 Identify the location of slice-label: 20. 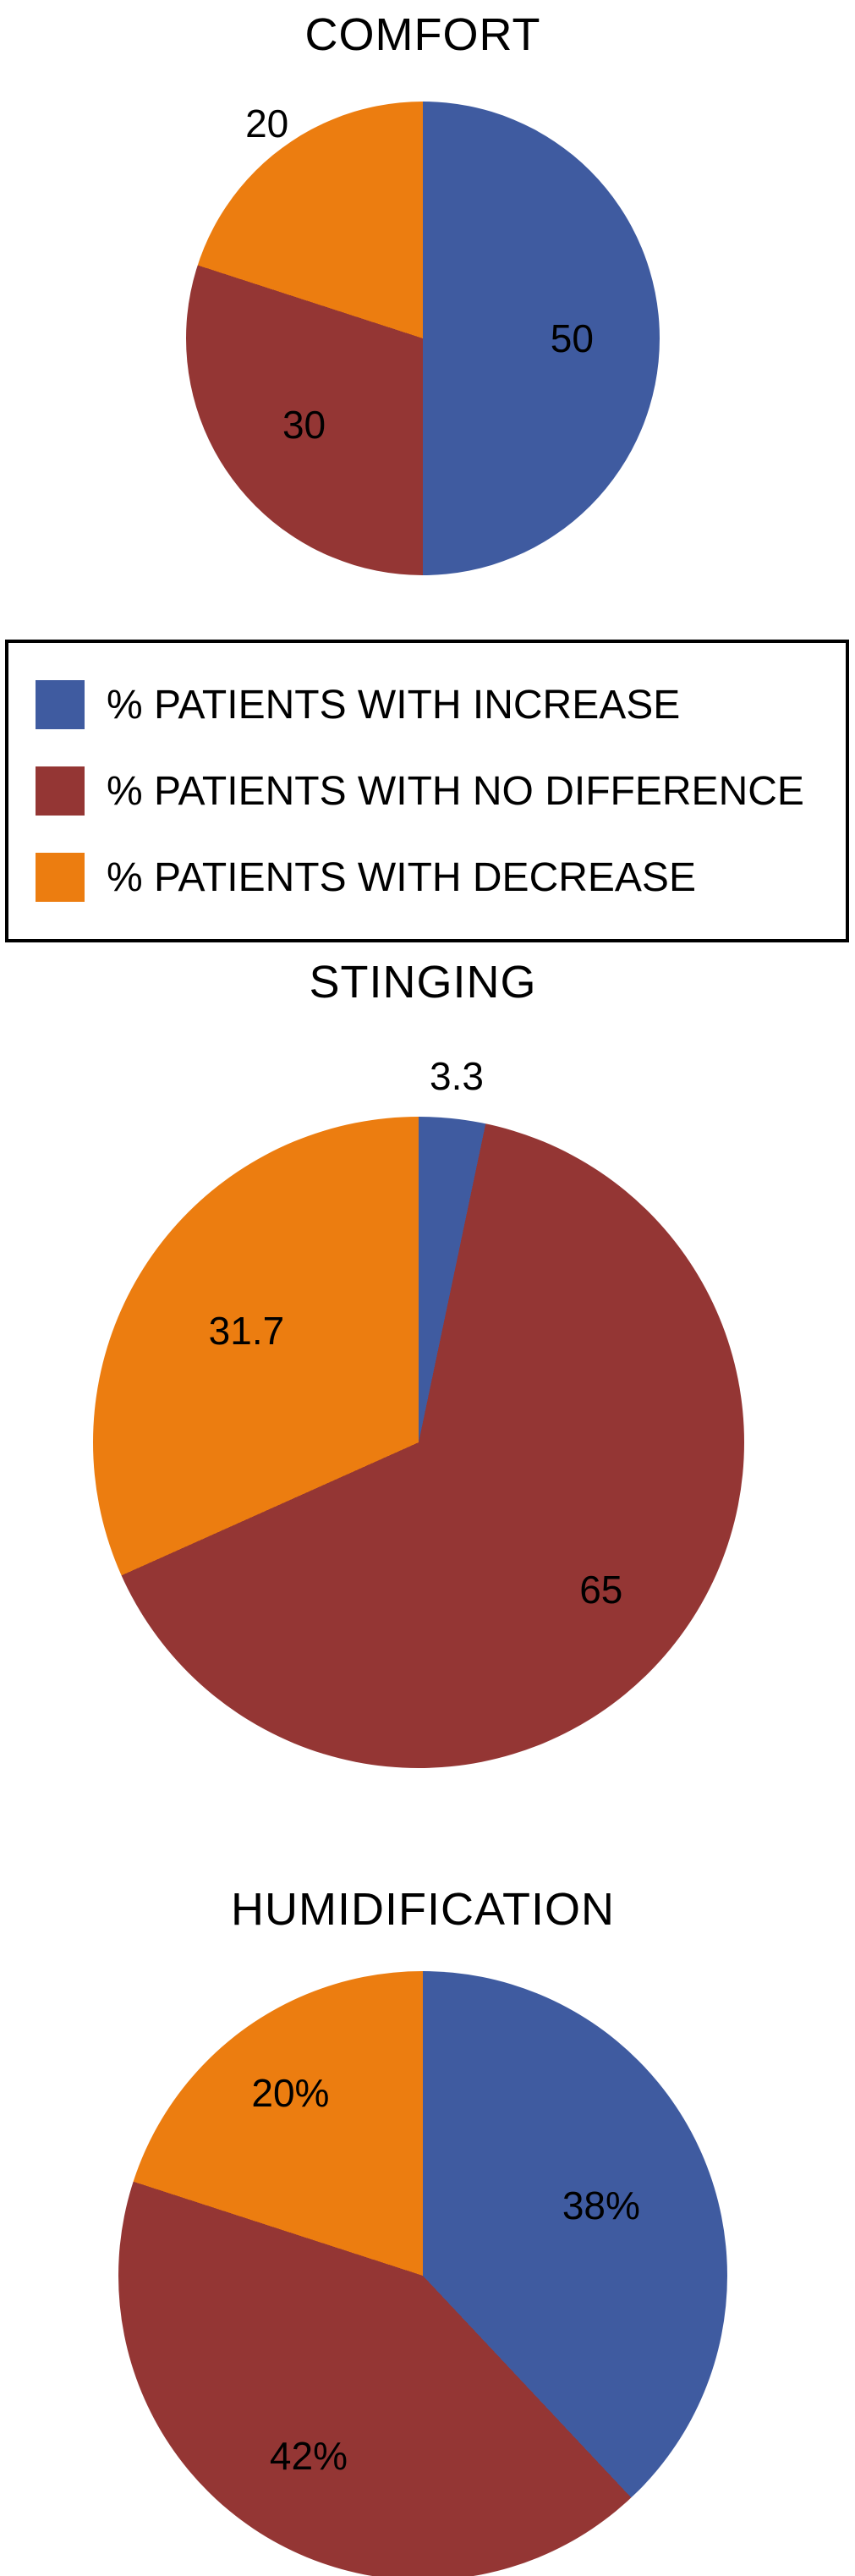
(267, 124).